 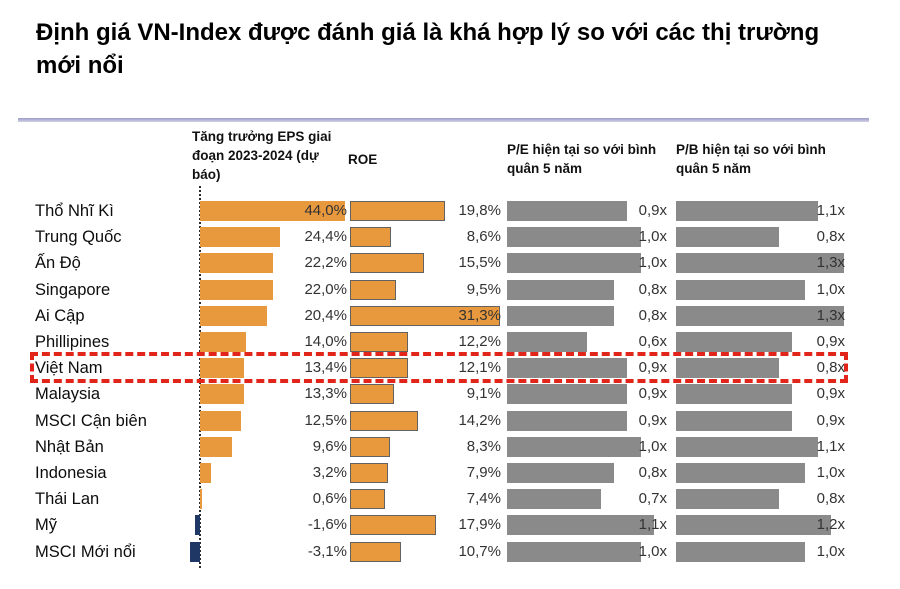 What do you see at coordinates (479, 525) in the screenshot?
I see `roe-value: 17,9%` at bounding box center [479, 525].